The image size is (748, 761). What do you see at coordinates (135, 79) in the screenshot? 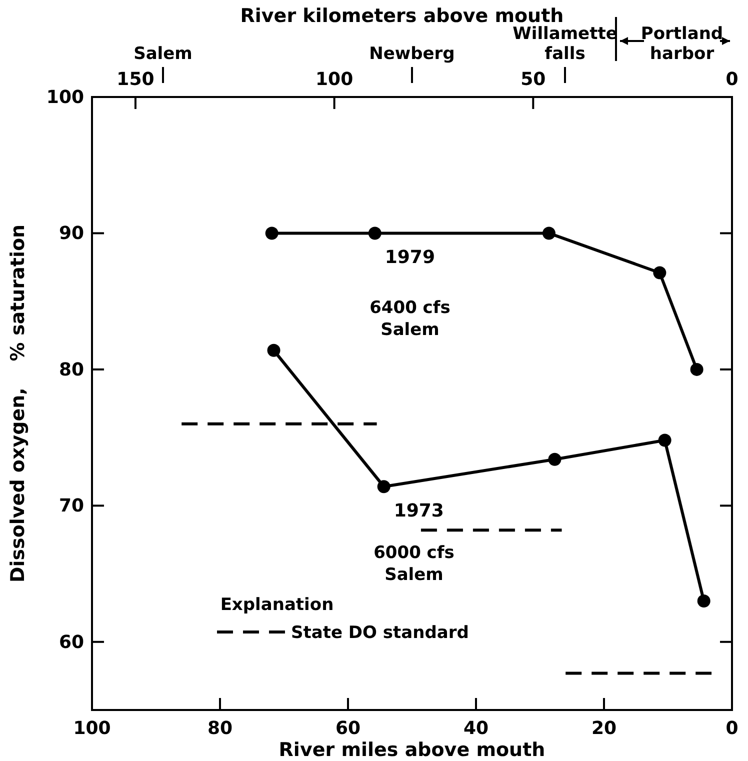
I see `x2-tick-label: 150` at bounding box center [135, 79].